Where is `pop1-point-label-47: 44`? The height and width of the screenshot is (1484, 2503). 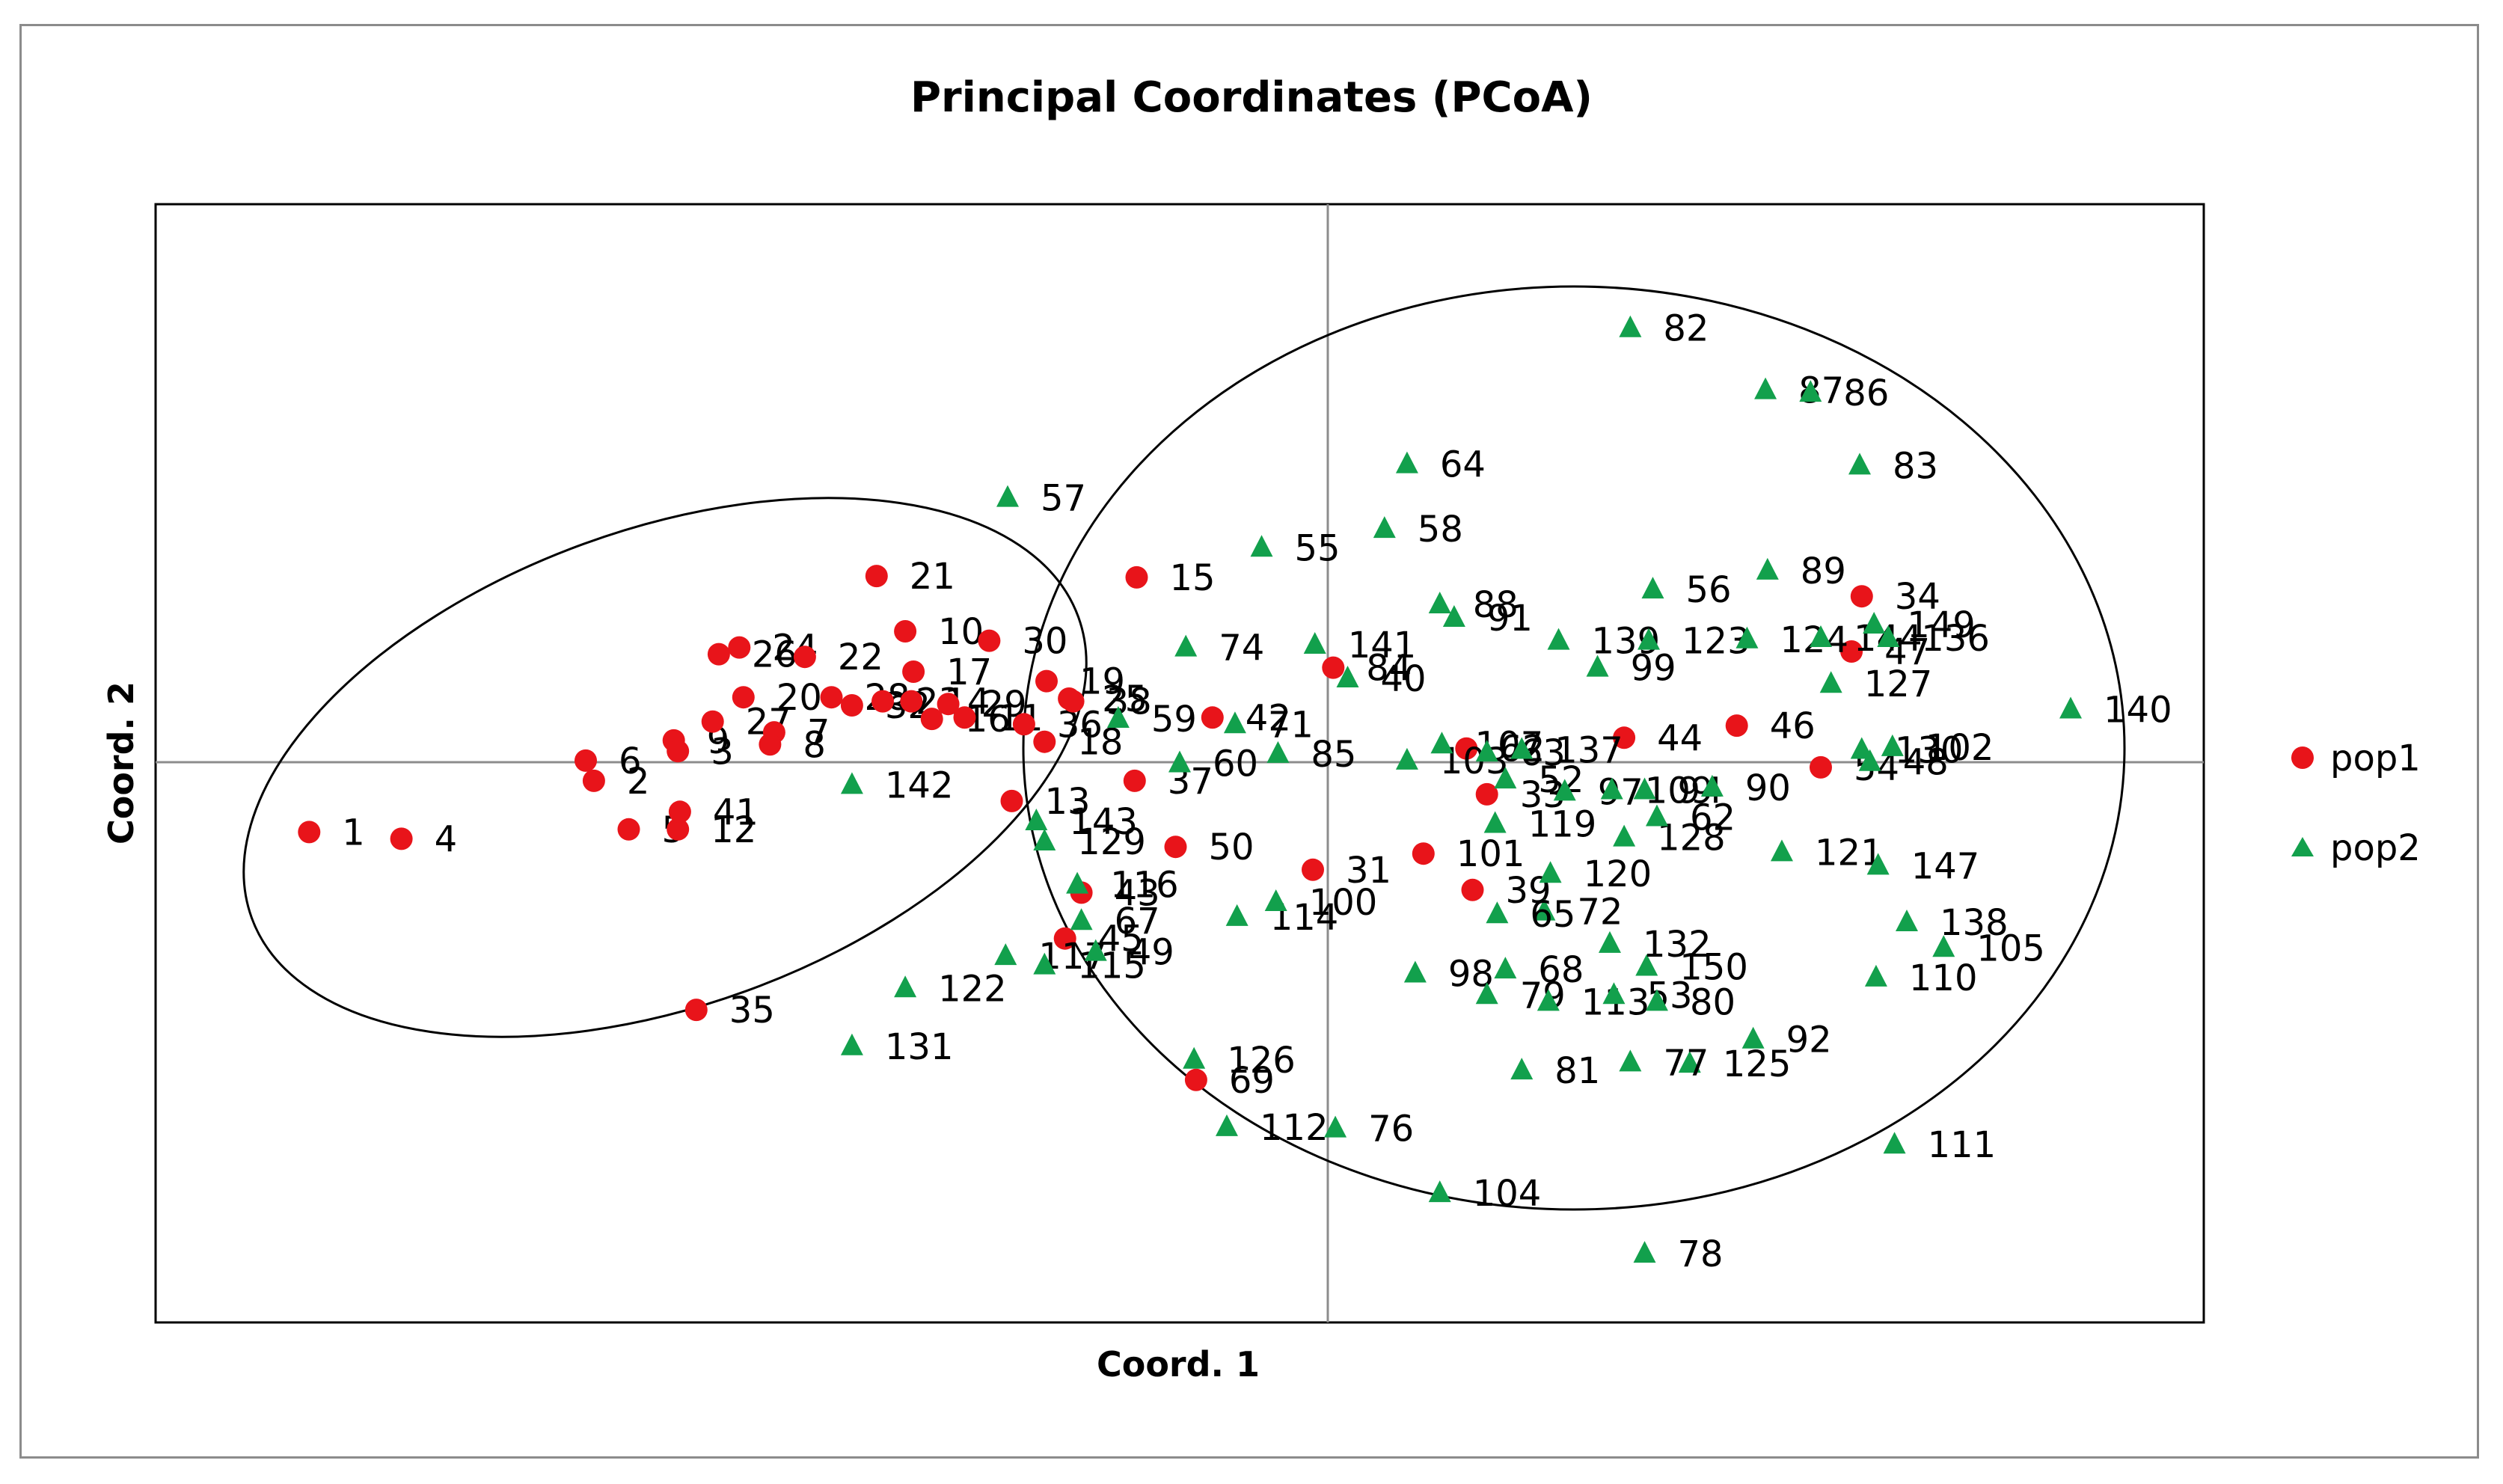 pop1-point-label-47: 44 is located at coordinates (1680, 738).